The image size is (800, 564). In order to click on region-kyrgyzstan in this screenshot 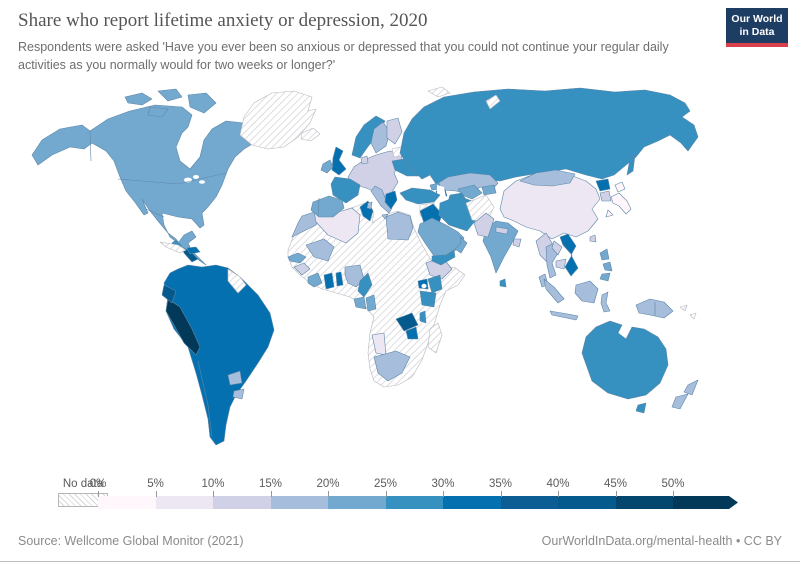, I will do `click(489, 190)`.